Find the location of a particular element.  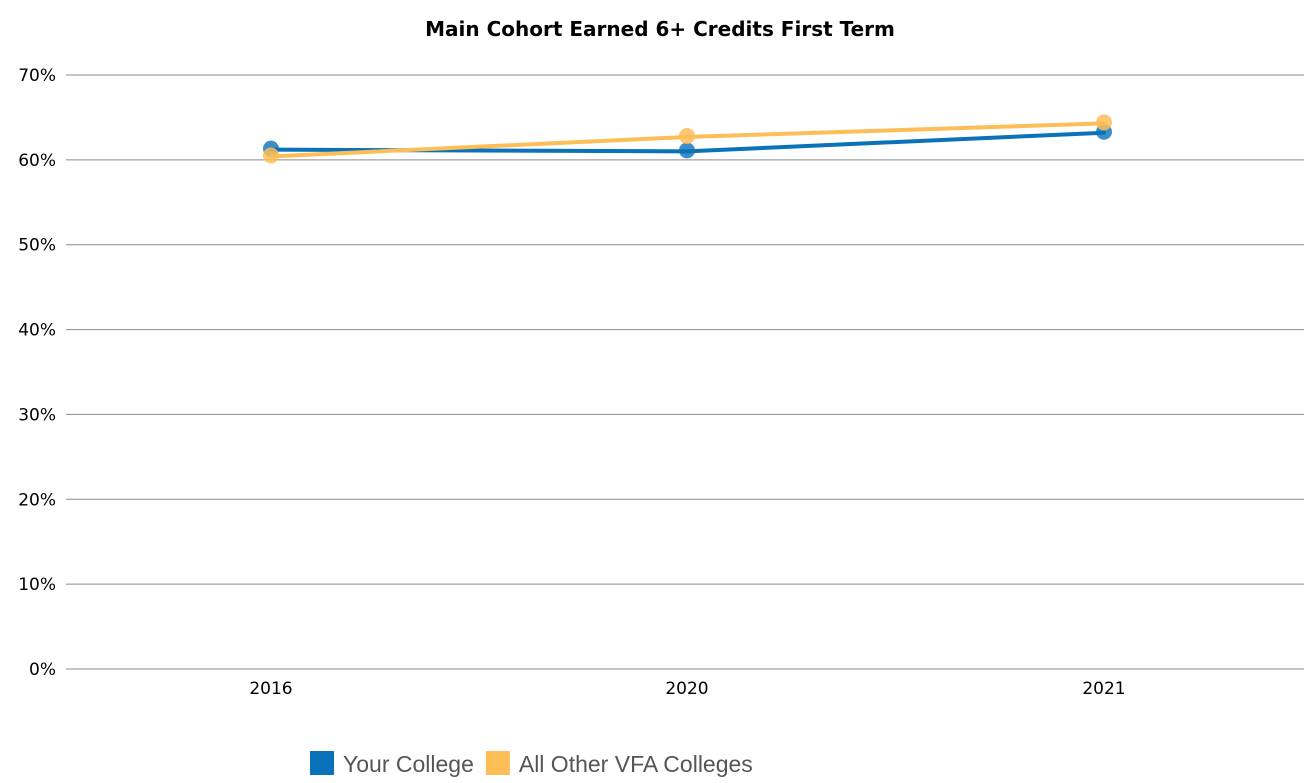

y-tick-label: 70% is located at coordinates (37, 76).